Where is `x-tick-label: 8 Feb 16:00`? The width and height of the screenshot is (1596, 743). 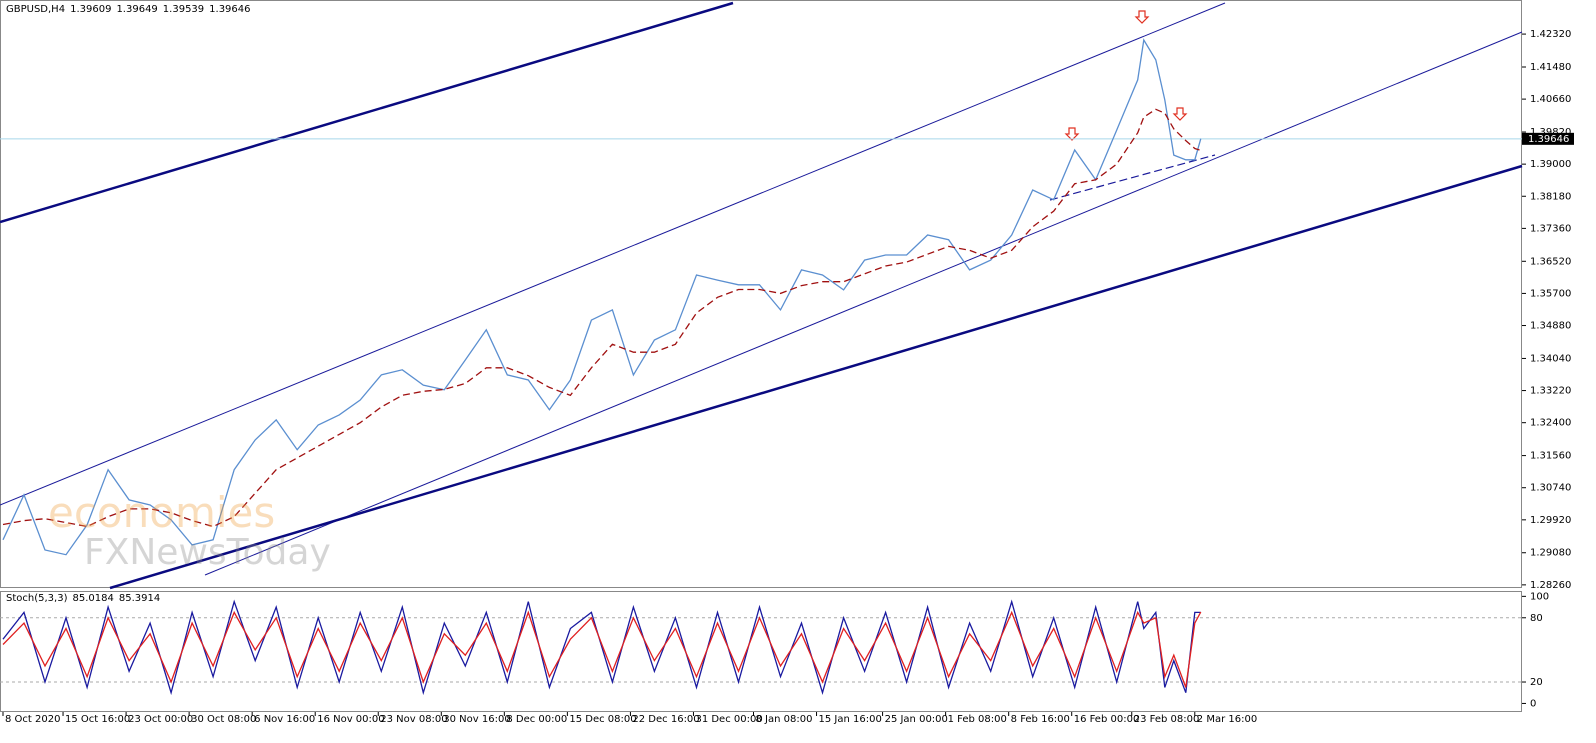 x-tick-label: 8 Feb 16:00 is located at coordinates (1040, 719).